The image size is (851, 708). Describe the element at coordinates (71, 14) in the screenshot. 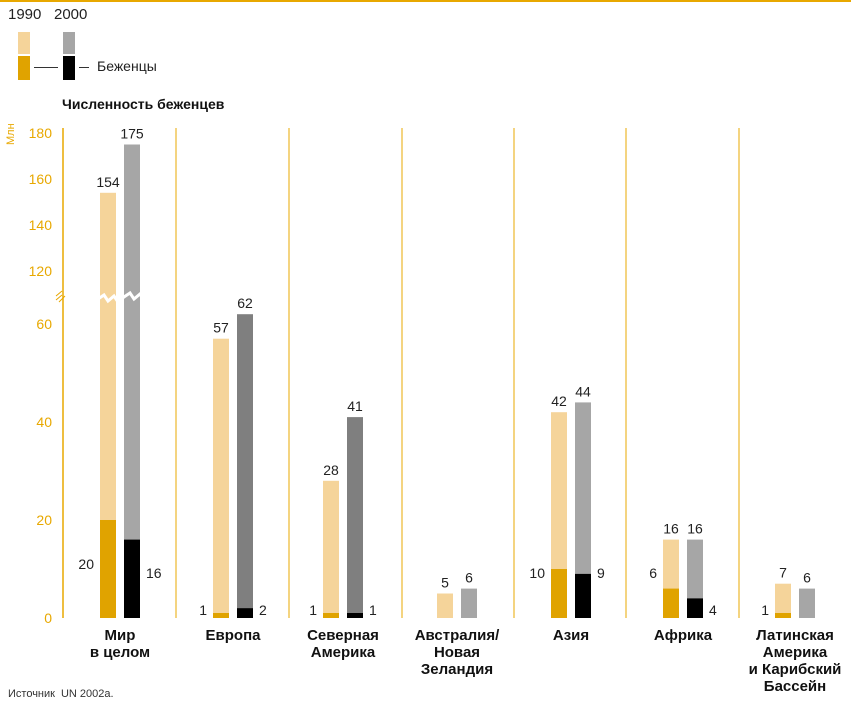

I see `legend-year-2000: 2000` at that location.